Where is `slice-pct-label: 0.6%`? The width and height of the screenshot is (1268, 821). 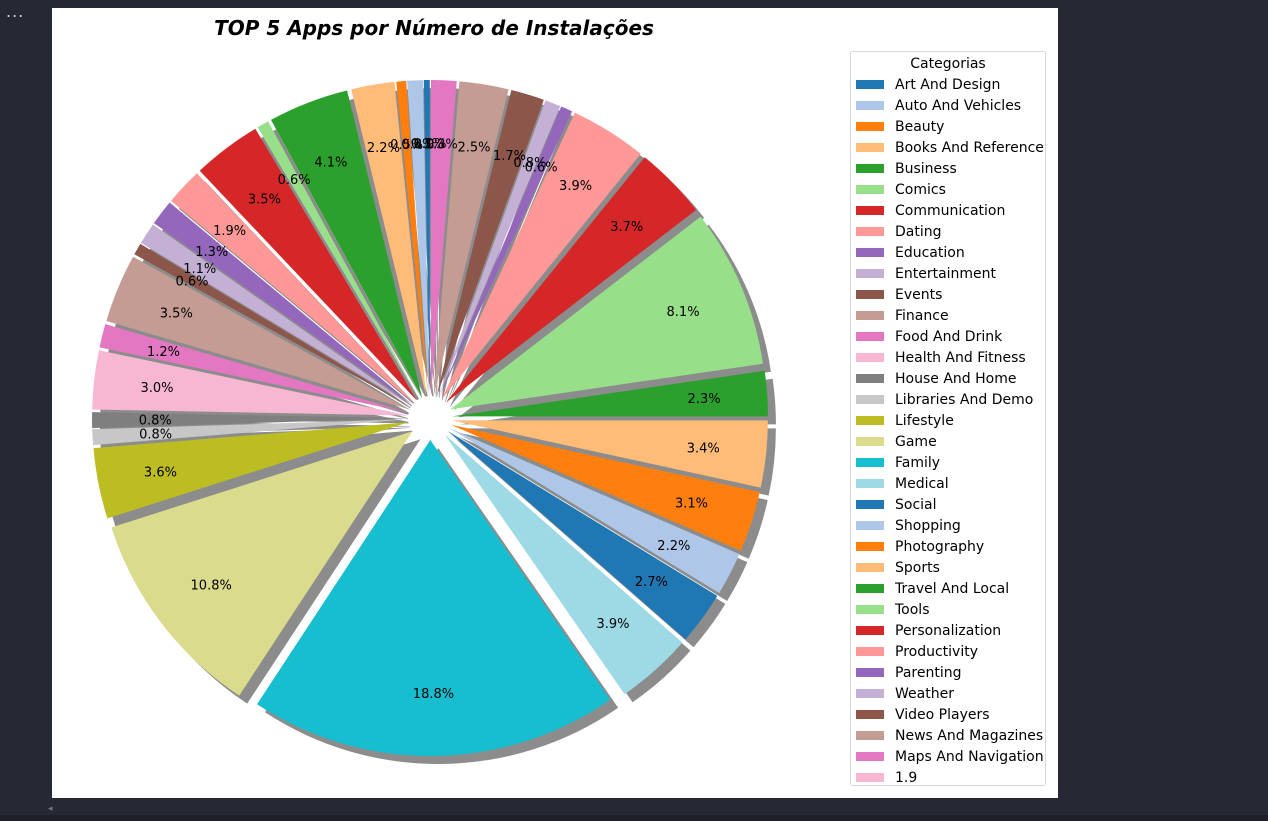
slice-pct-label: 0.6% is located at coordinates (294, 180).